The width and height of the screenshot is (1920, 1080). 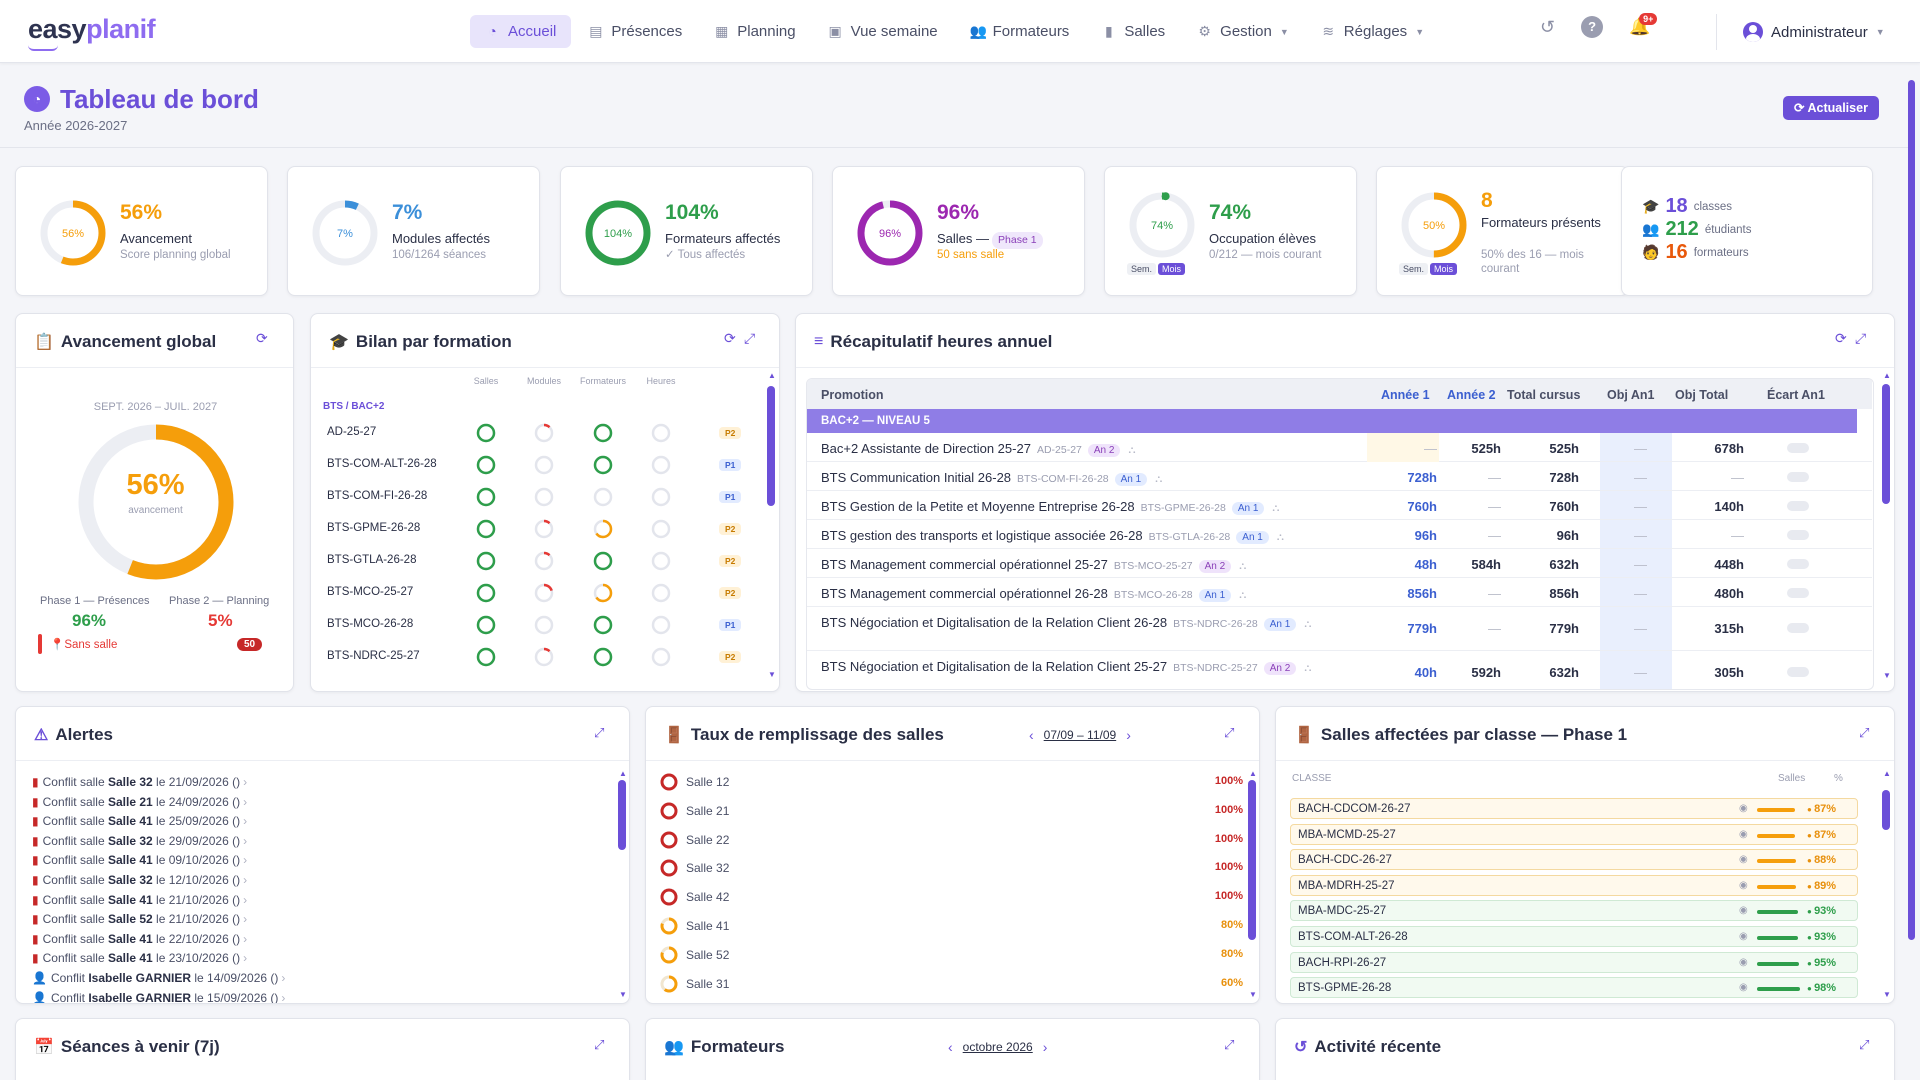 What do you see at coordinates (1592, 27) in the screenshot?
I see `help-icon: ?` at bounding box center [1592, 27].